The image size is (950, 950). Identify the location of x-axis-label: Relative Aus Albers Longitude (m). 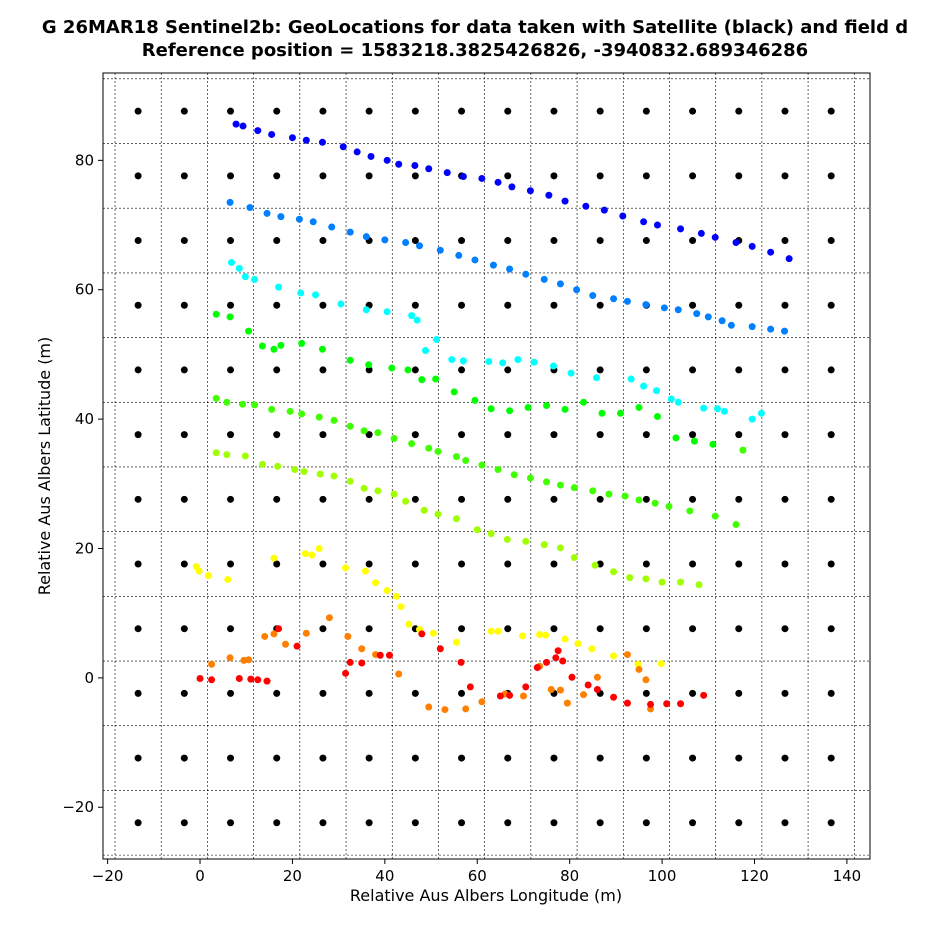
(486, 895).